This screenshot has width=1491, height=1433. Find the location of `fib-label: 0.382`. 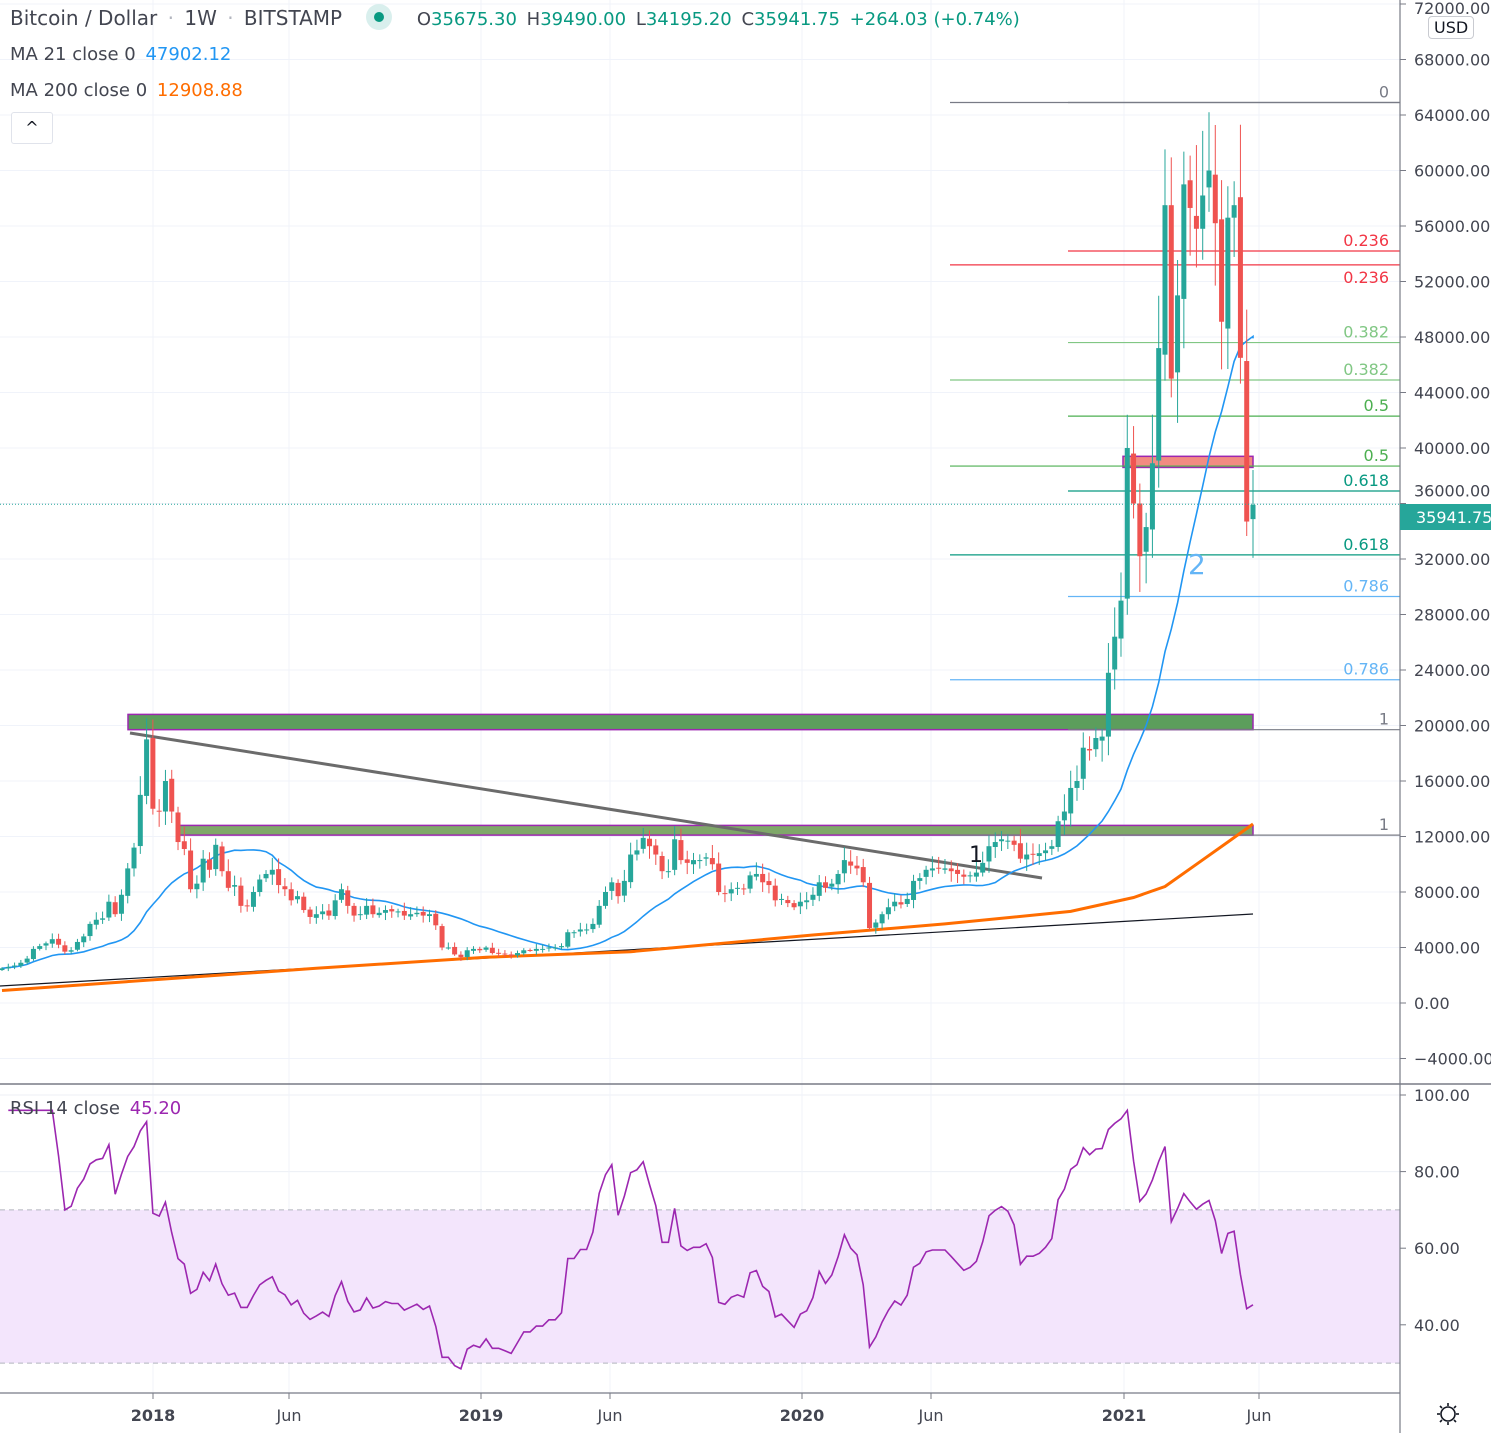

fib-label: 0.382 is located at coordinates (1366, 332).